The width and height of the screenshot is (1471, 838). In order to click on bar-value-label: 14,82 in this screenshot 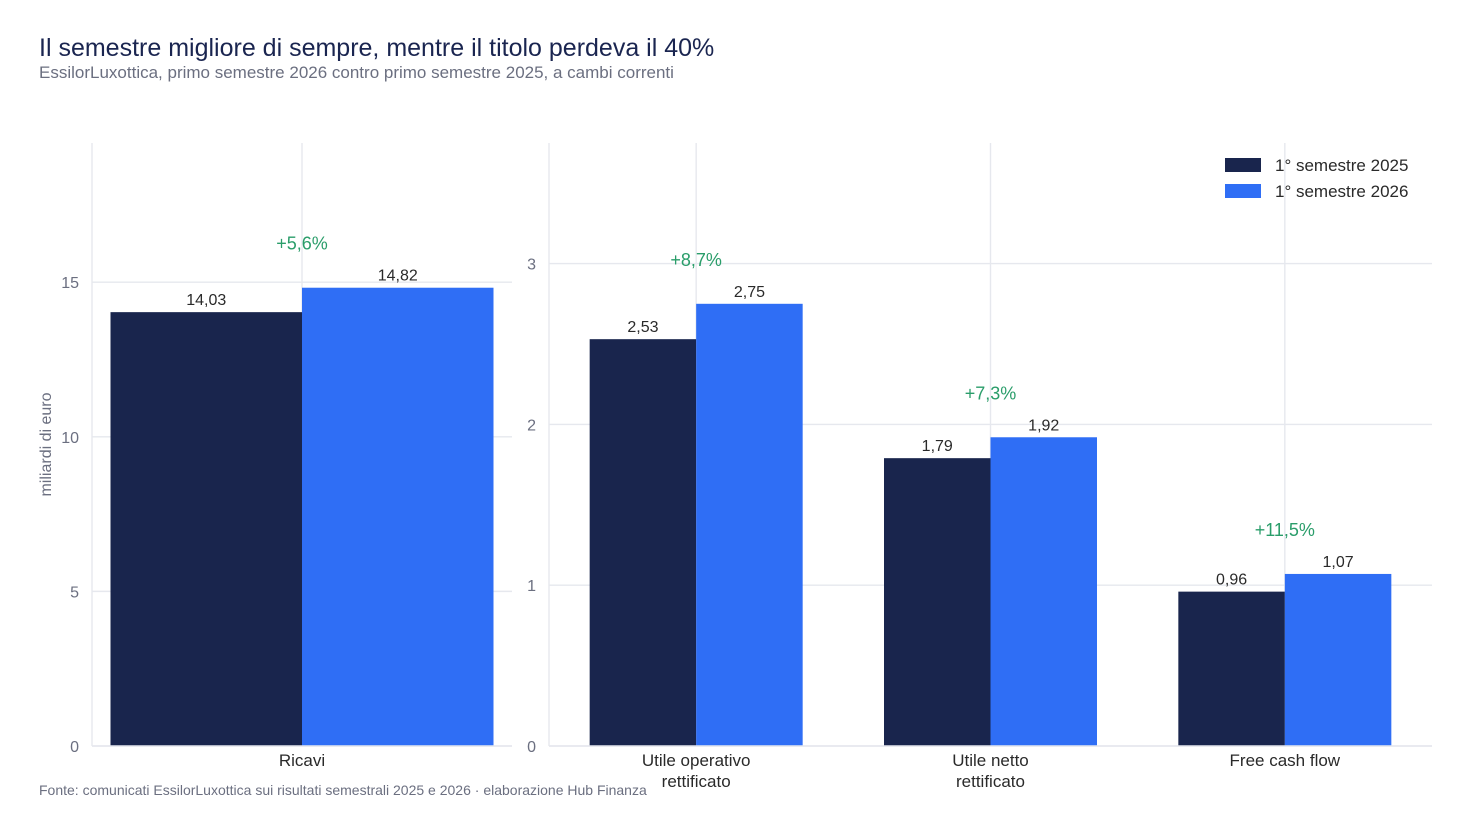, I will do `click(398, 276)`.